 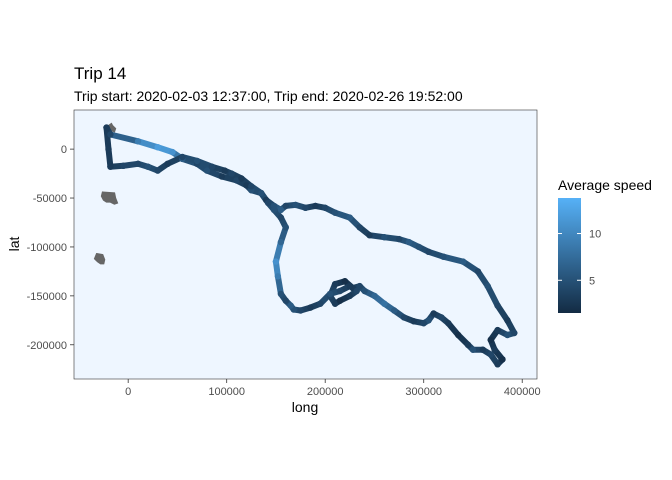 I want to click on y-tick-label: 0, so click(x=64, y=150).